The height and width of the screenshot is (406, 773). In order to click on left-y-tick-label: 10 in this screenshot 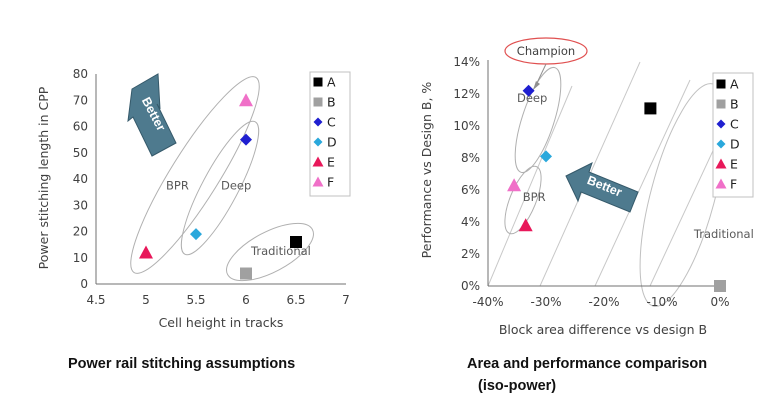, I will do `click(80, 258)`.